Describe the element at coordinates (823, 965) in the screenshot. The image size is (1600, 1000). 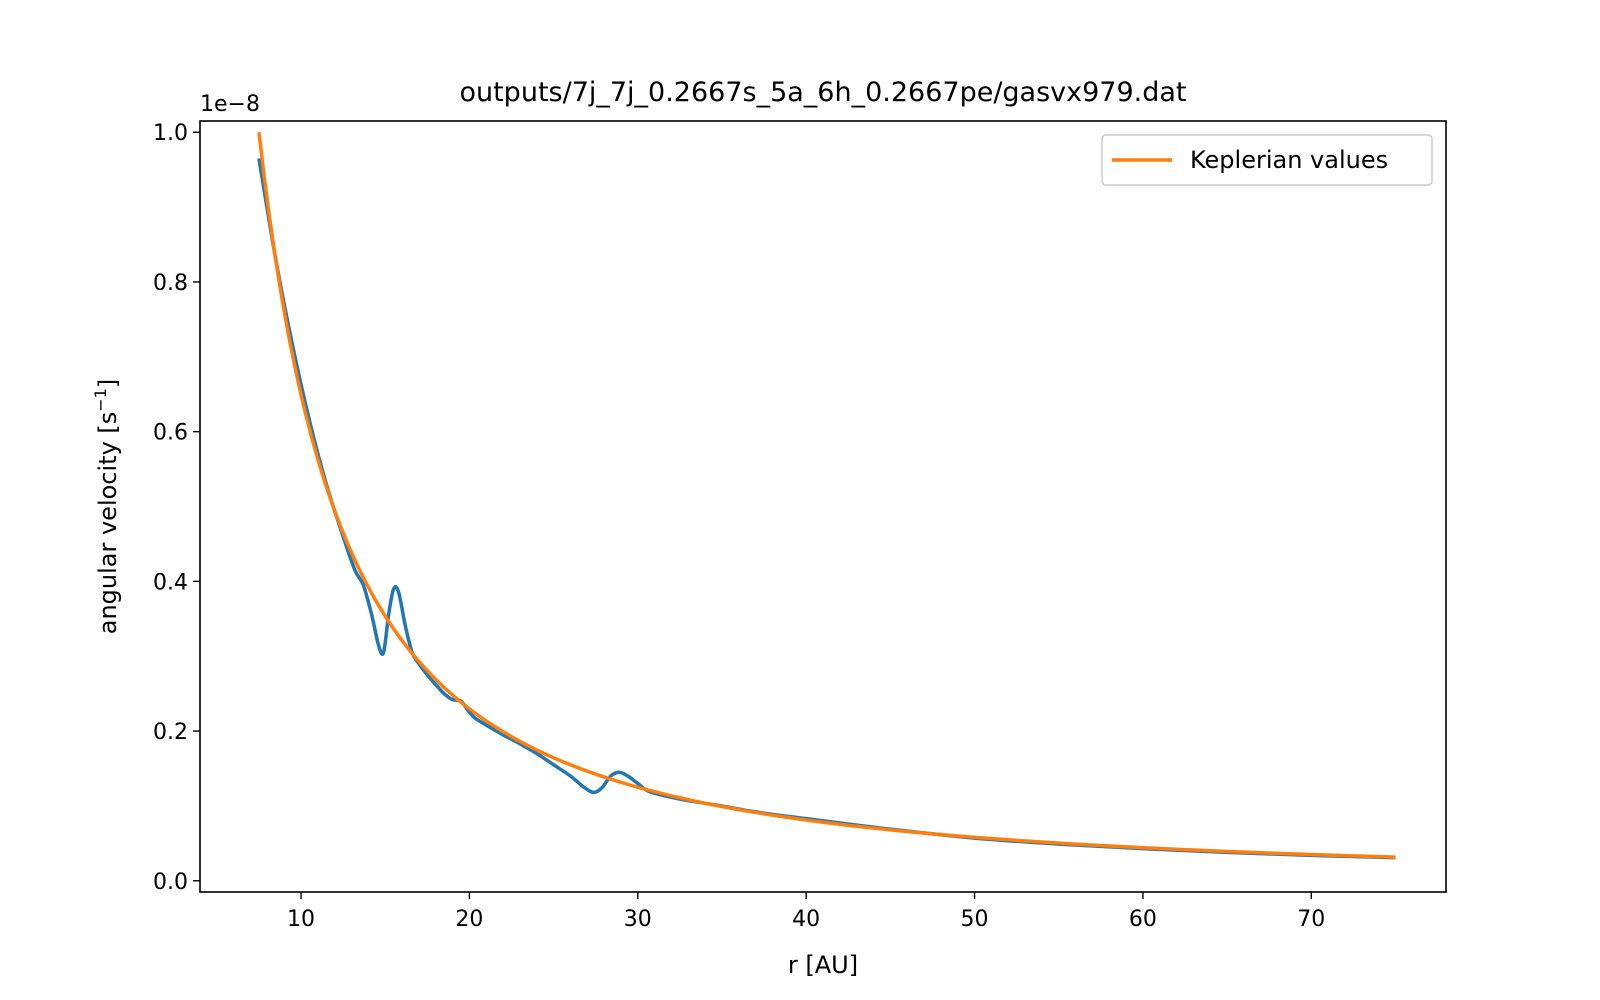
I see `x-axis-label: r [AU]` at that location.